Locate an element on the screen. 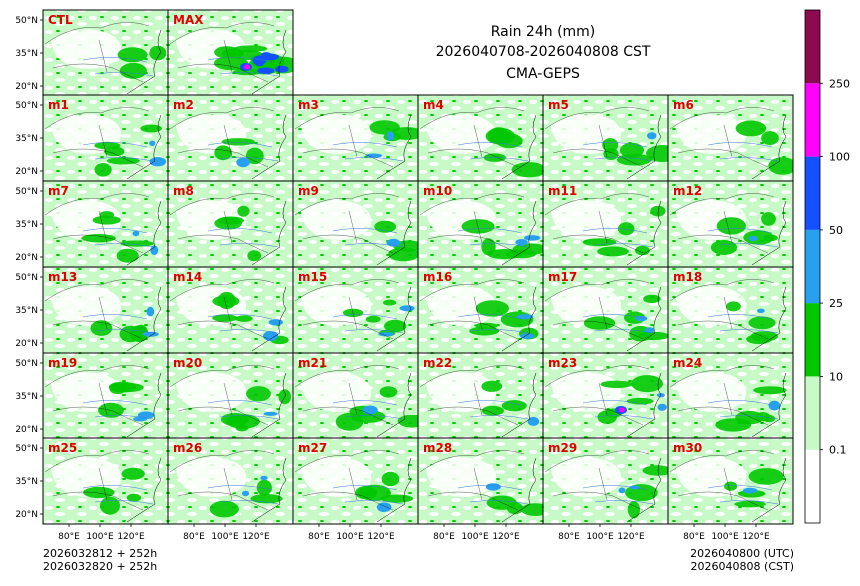  panel-label: m2 is located at coordinates (183, 105).